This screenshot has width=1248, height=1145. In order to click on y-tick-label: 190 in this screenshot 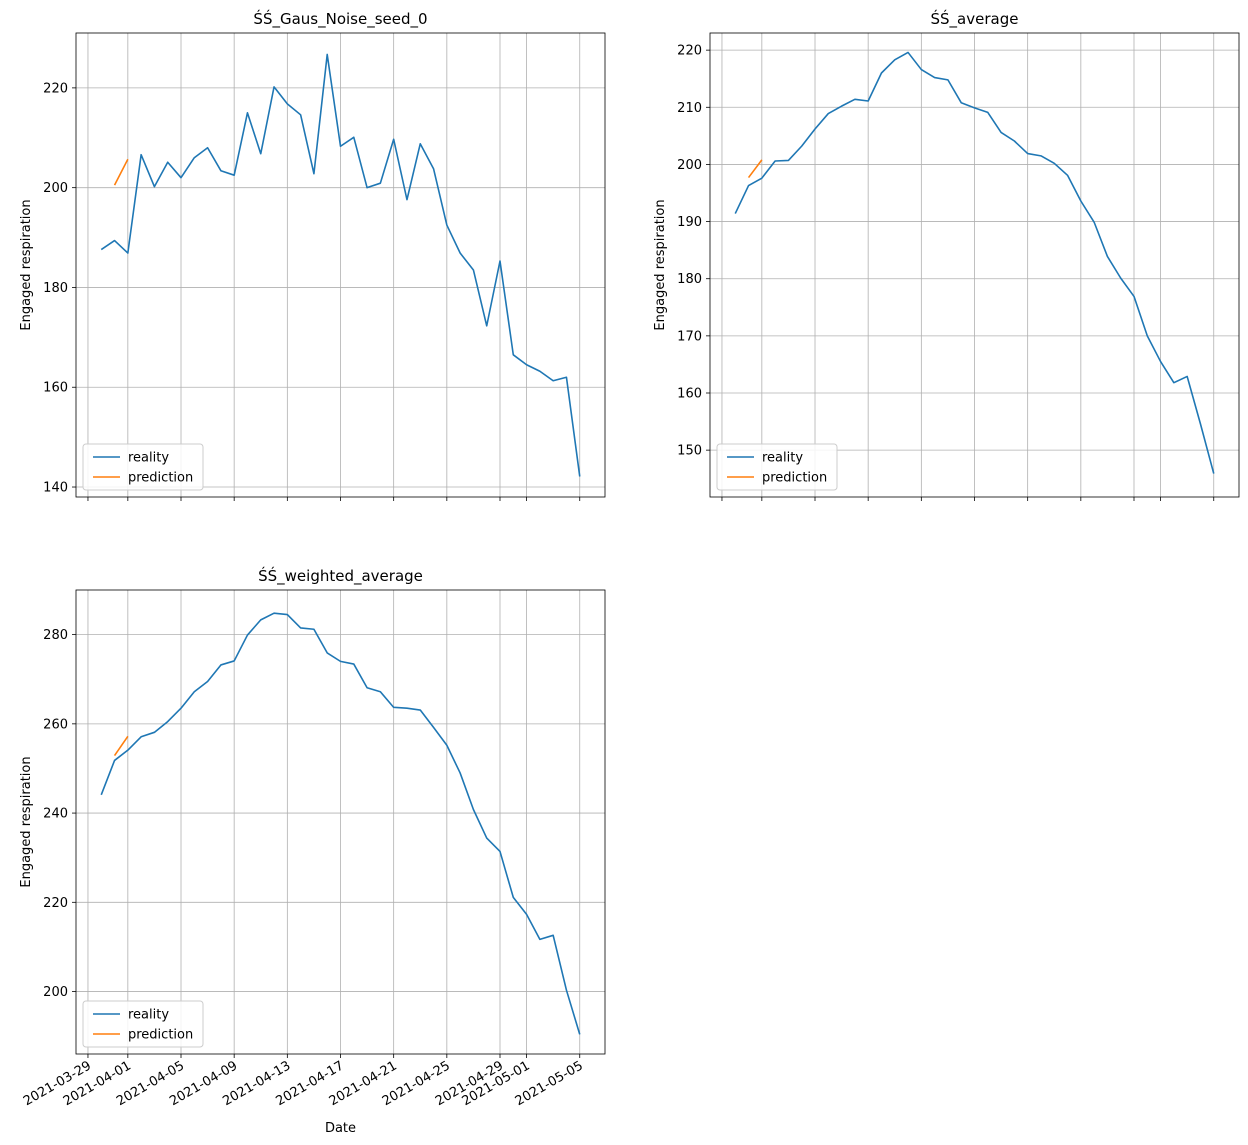, I will do `click(689, 222)`.